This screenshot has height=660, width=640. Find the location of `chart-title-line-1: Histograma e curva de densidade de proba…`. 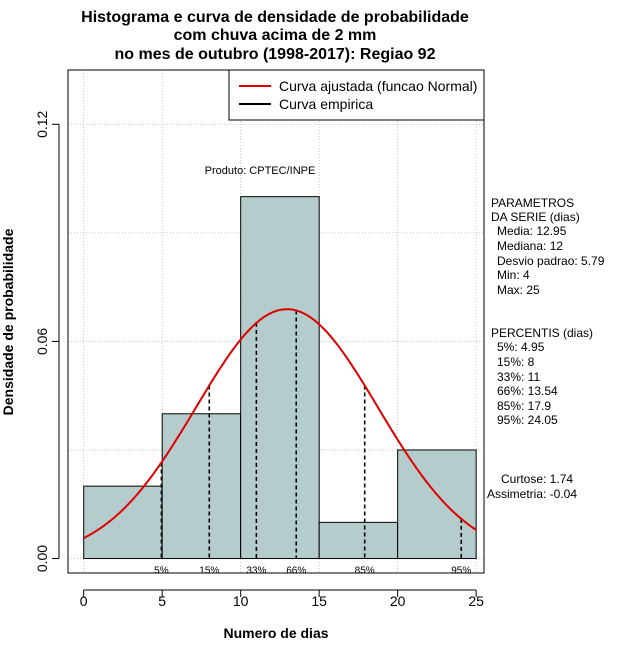

chart-title-line-1: Histograma e curva de densidade de proba… is located at coordinates (275, 17).